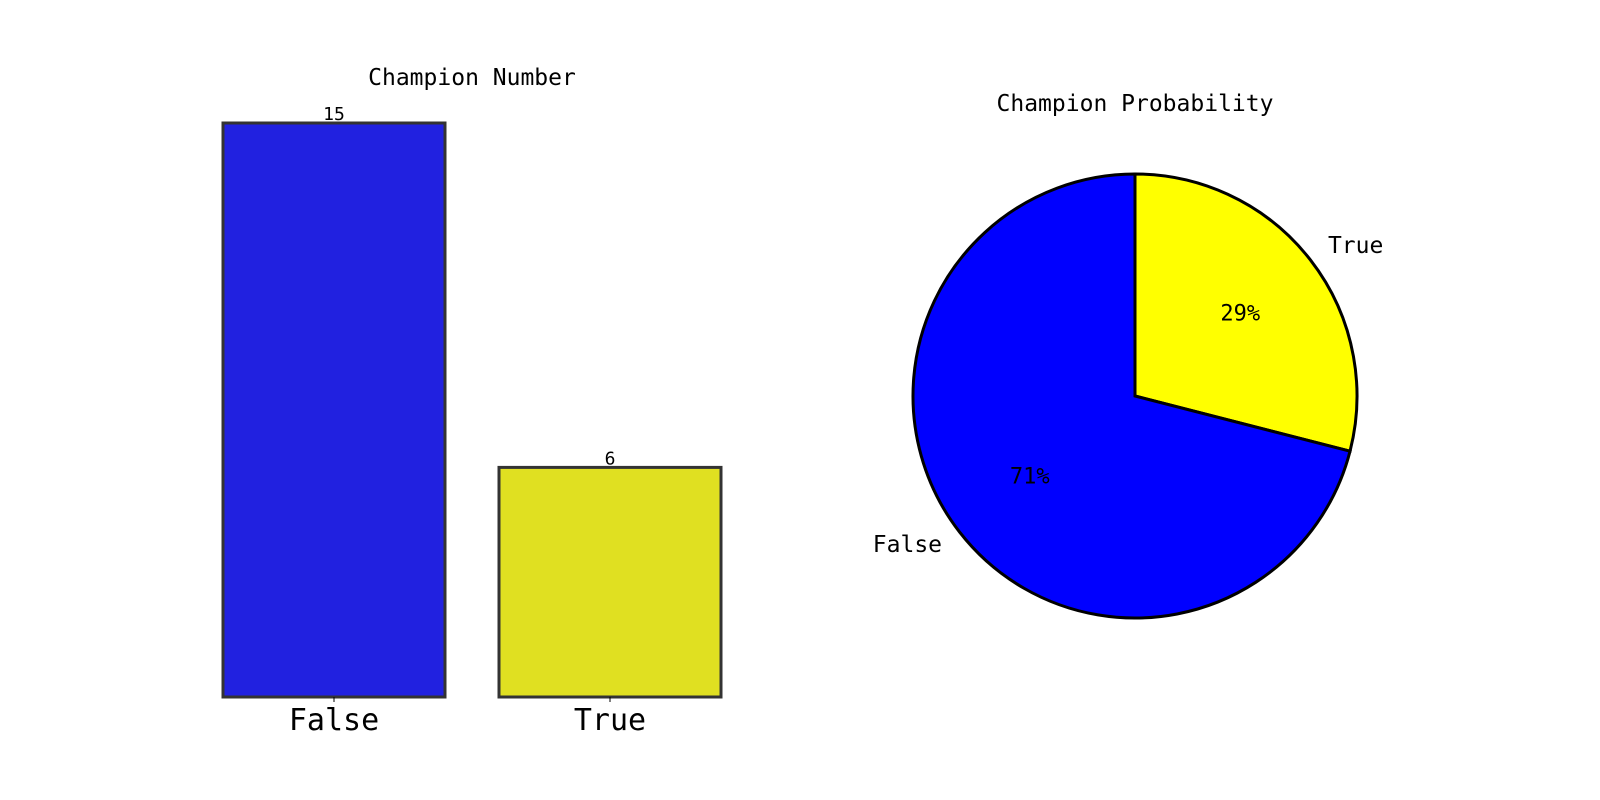 This screenshot has width=1600, height=800. What do you see at coordinates (334, 410) in the screenshot?
I see `bar-false` at bounding box center [334, 410].